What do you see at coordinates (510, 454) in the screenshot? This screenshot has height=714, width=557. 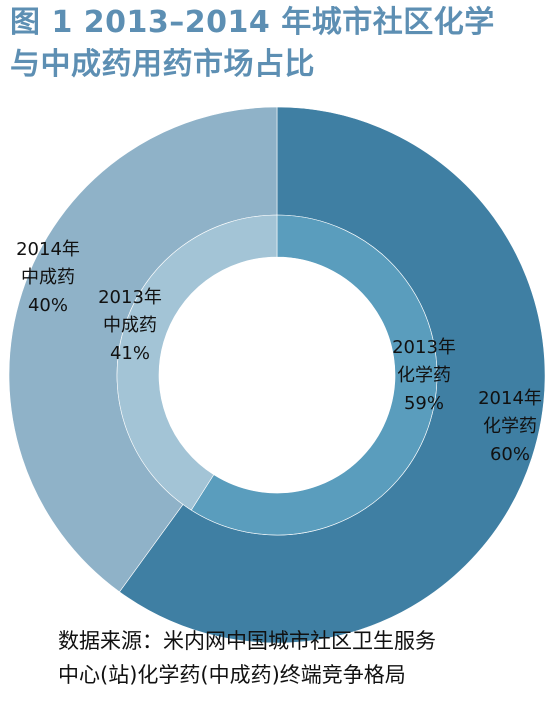 I see `slice-label-line: 60%` at bounding box center [510, 454].